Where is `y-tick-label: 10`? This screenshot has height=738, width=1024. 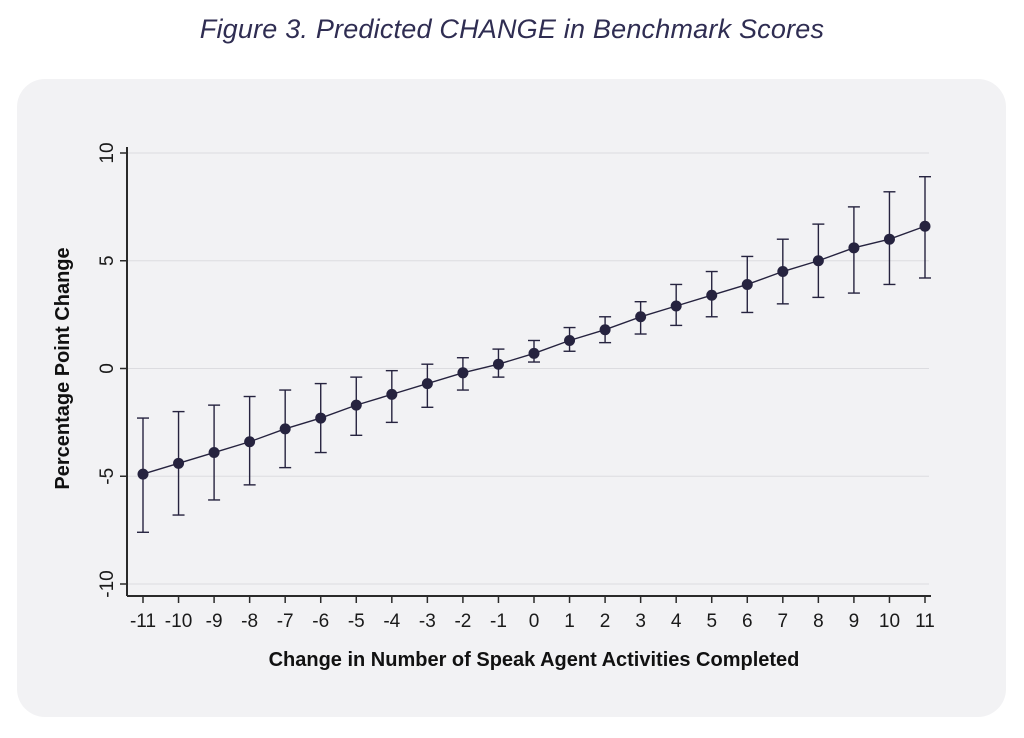 y-tick-label: 10 is located at coordinates (107, 152).